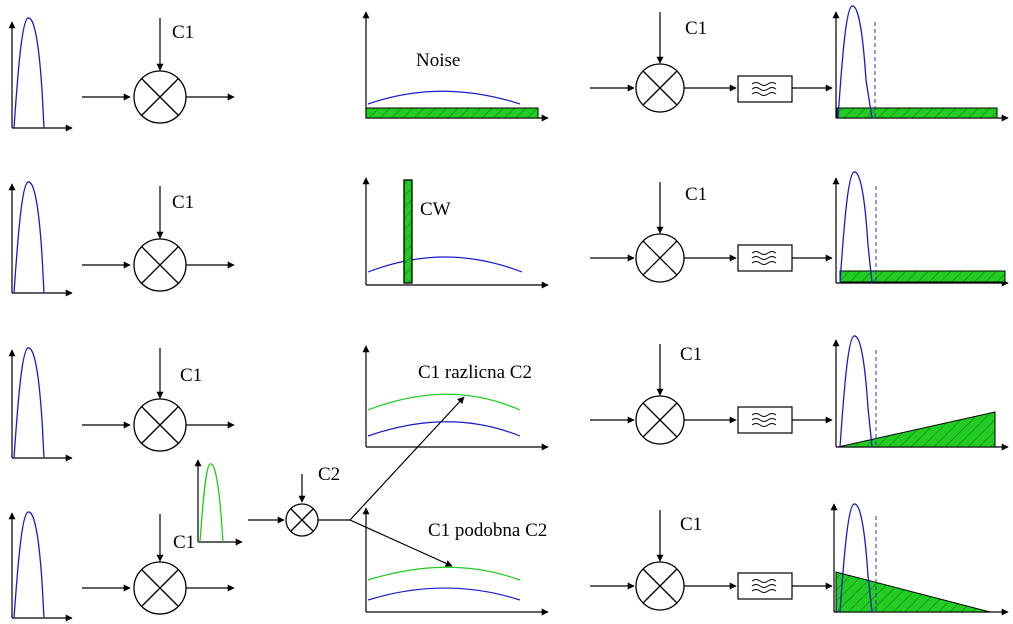 This screenshot has width=1013, height=624. Describe the element at coordinates (455, 233) in the screenshot. I see `cw-spectrum-plot: CW` at that location.